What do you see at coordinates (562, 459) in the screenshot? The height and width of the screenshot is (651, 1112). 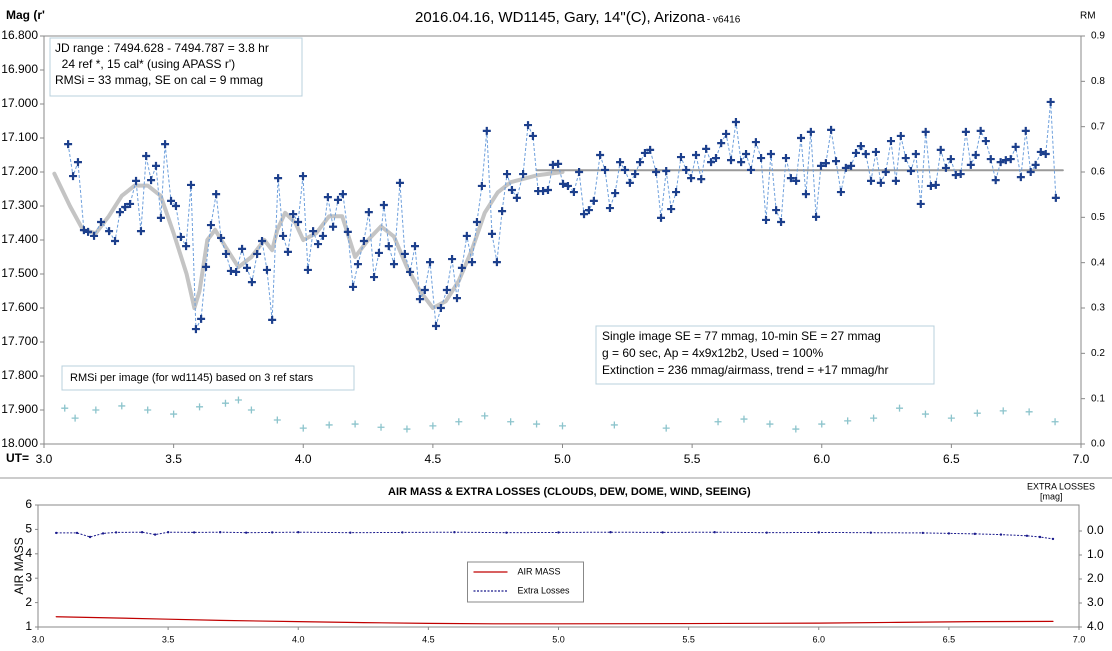 I see `x-tick-label: 5.0` at bounding box center [562, 459].